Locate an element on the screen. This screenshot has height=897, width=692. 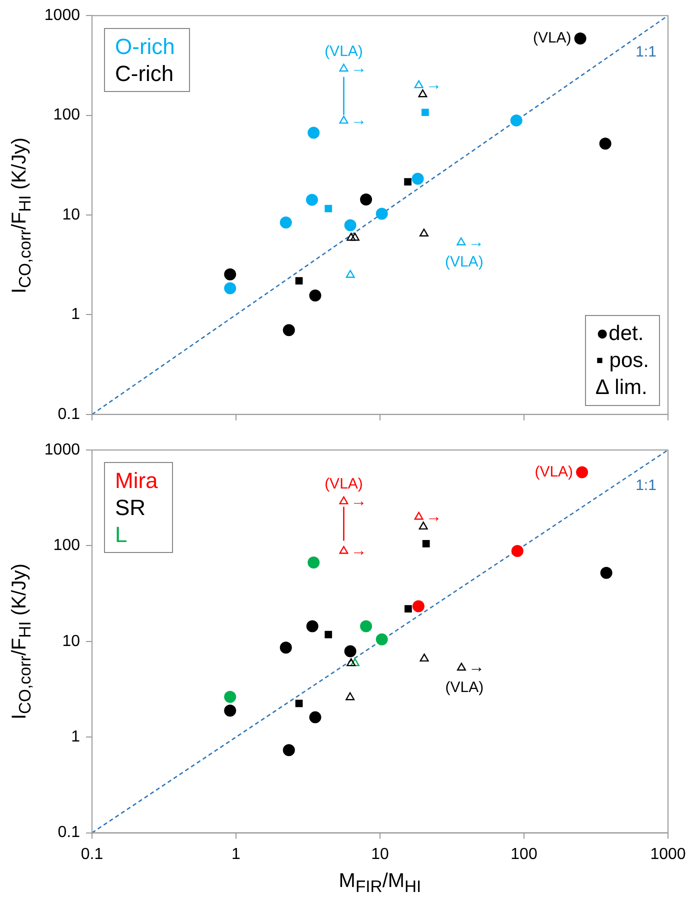
x-tick-label: 100 is located at coordinates (524, 854).